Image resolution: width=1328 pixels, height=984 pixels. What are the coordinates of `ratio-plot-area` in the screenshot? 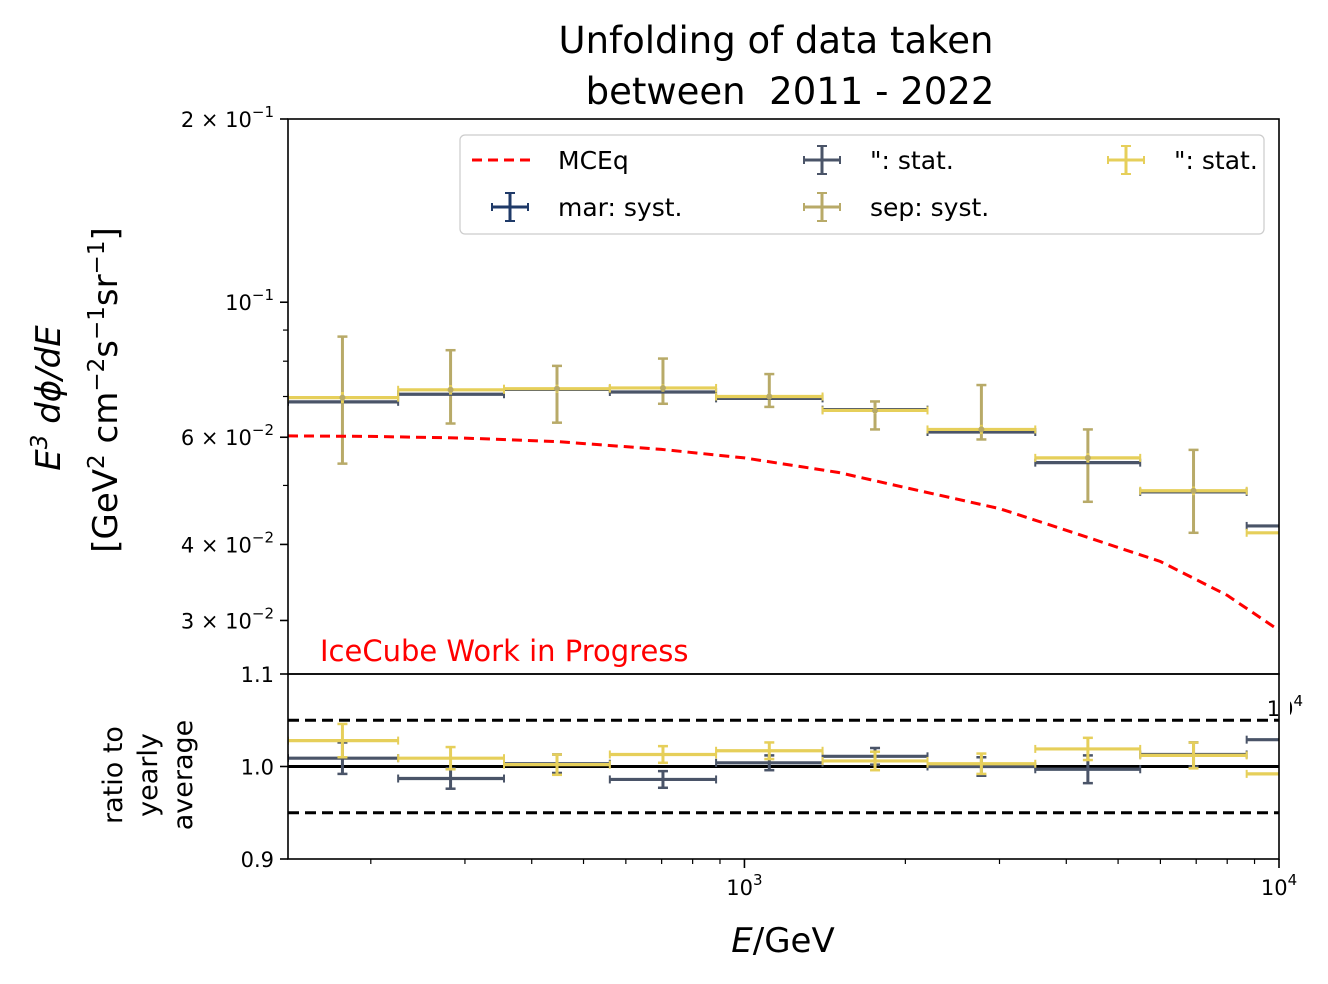 It's located at (783, 766).